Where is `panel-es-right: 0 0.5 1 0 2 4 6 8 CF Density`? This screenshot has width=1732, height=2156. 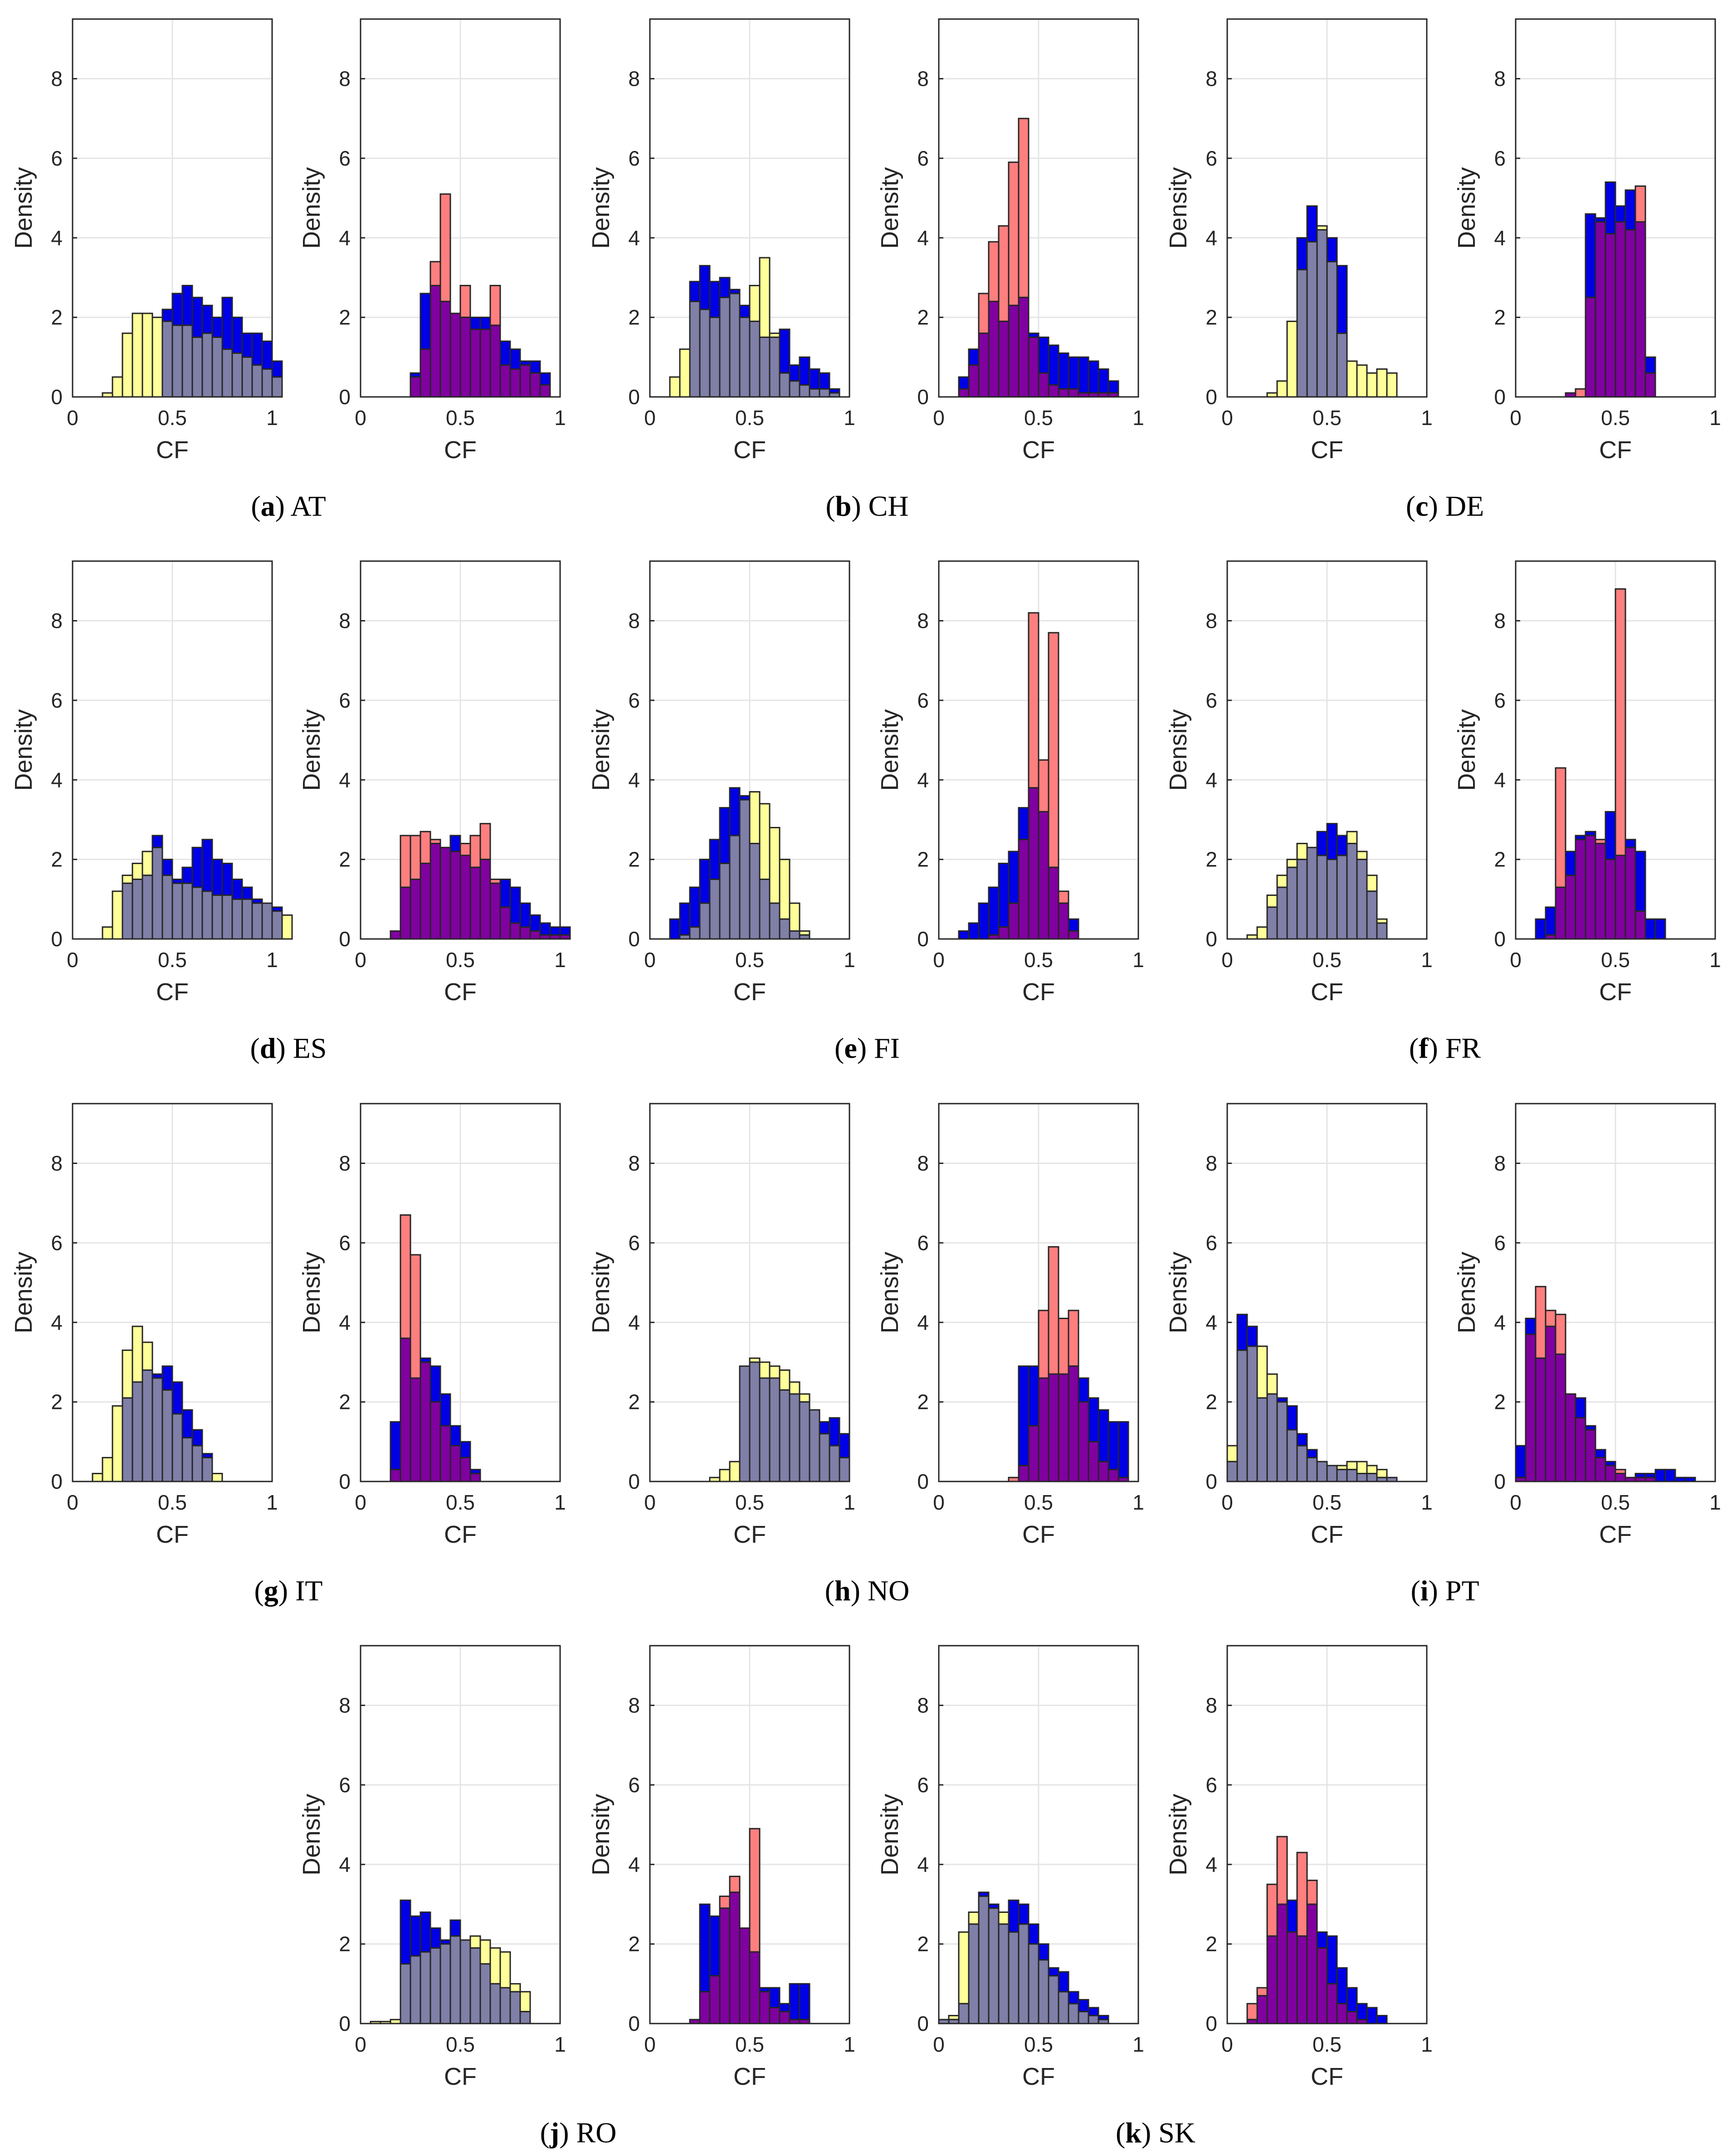
panel-es-right: 0 0.5 1 0 2 4 6 8 CF Density is located at coordinates (435, 783).